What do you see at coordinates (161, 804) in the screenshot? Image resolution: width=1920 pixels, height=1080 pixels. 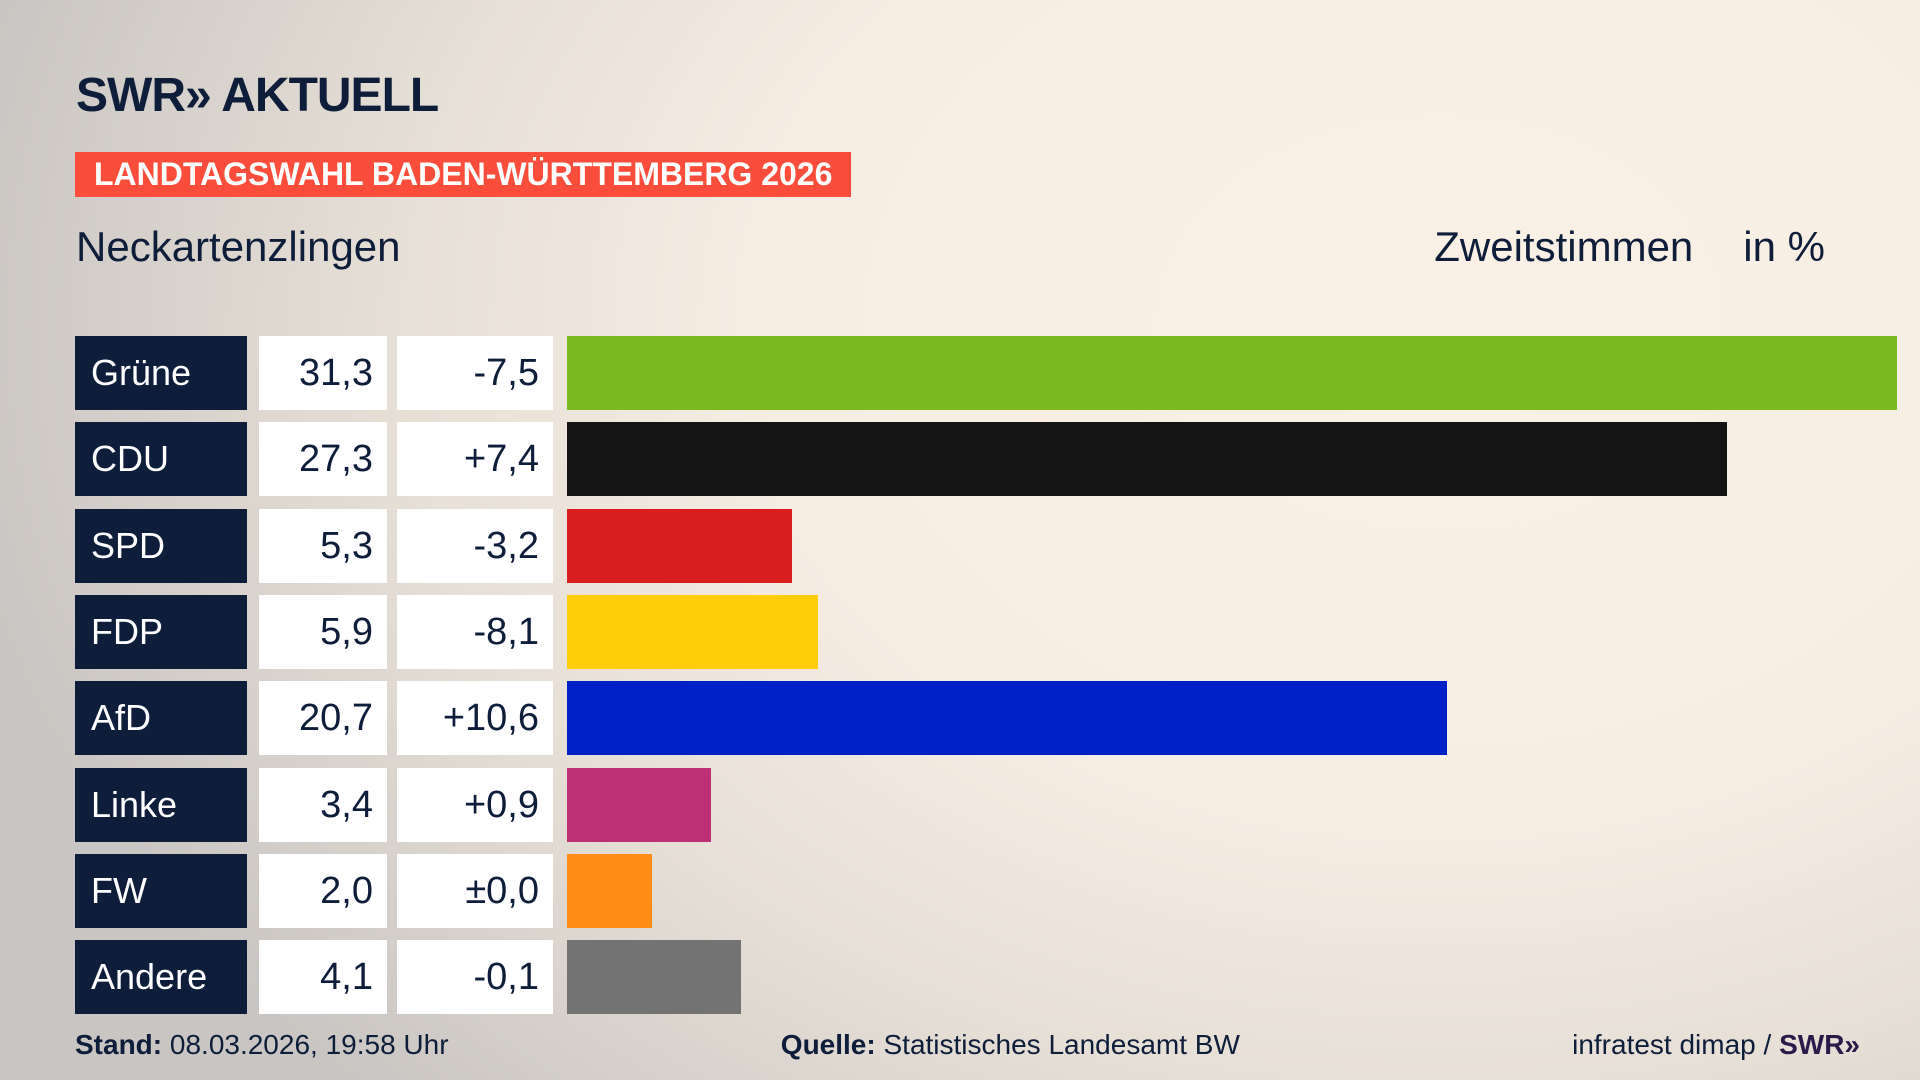 I see `party-name: Linke` at bounding box center [161, 804].